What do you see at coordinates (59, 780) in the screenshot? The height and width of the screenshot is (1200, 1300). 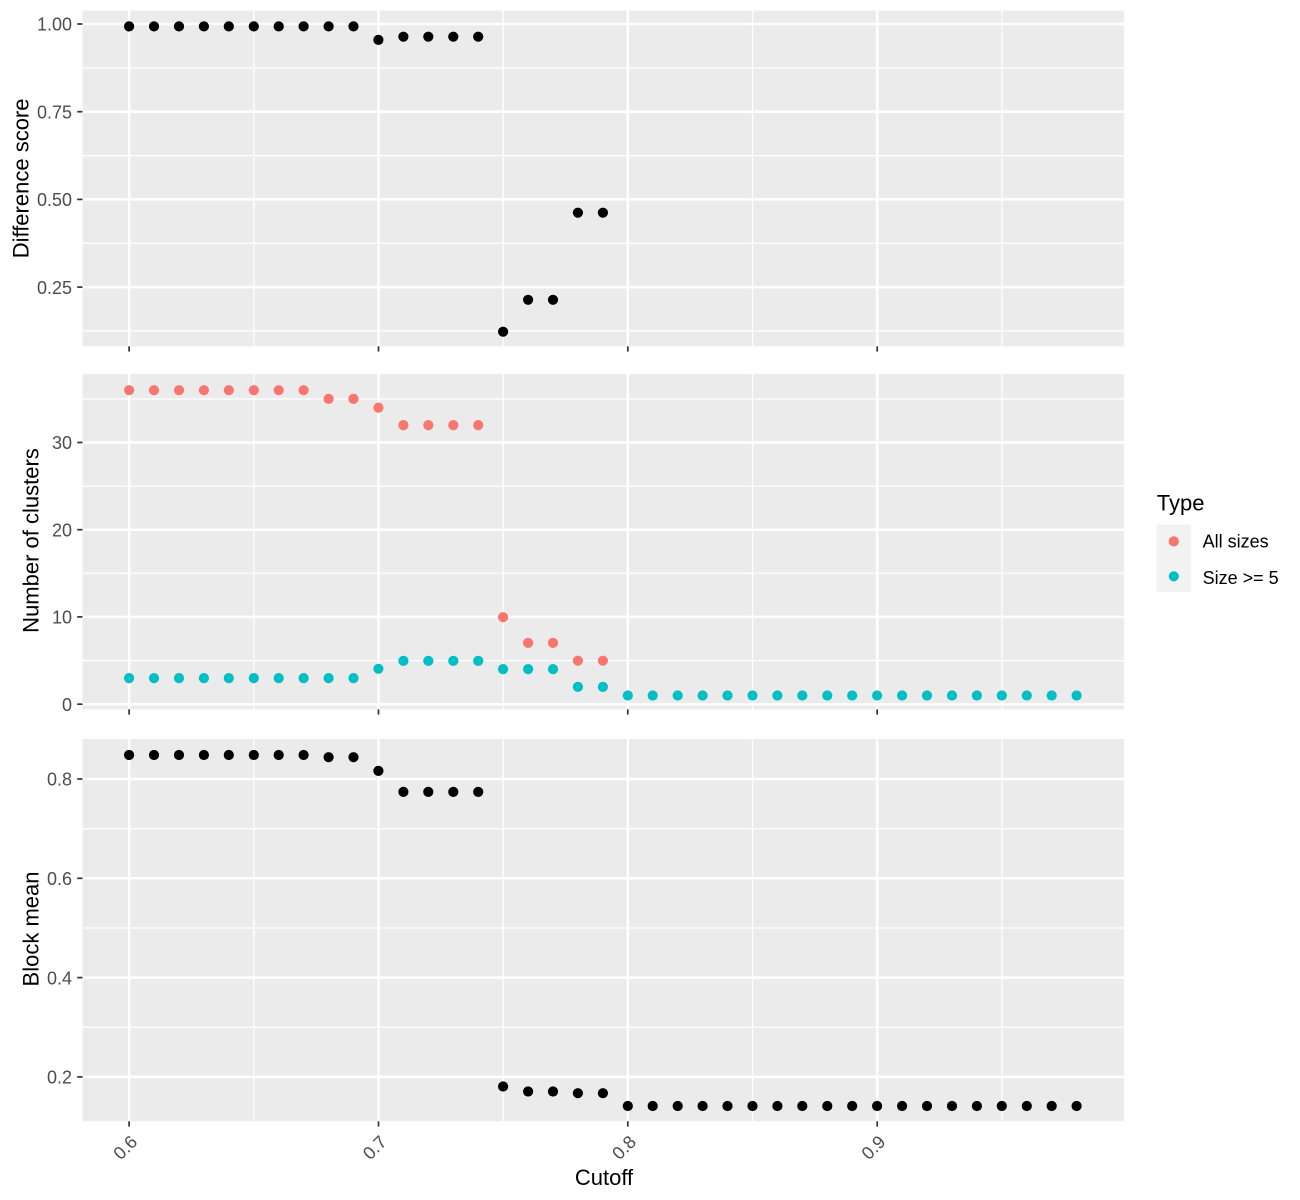 I see `svg-text: 0.8` at bounding box center [59, 780].